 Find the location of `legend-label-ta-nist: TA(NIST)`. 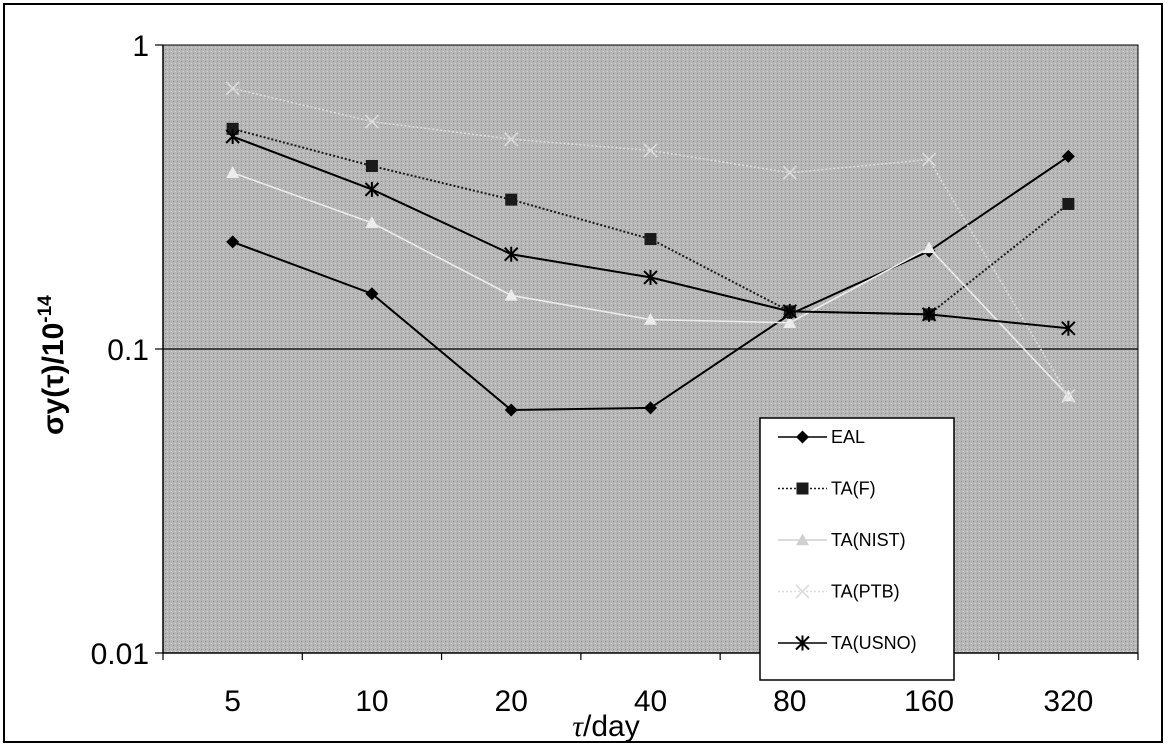

legend-label-ta-nist: TA(NIST) is located at coordinates (868, 540).